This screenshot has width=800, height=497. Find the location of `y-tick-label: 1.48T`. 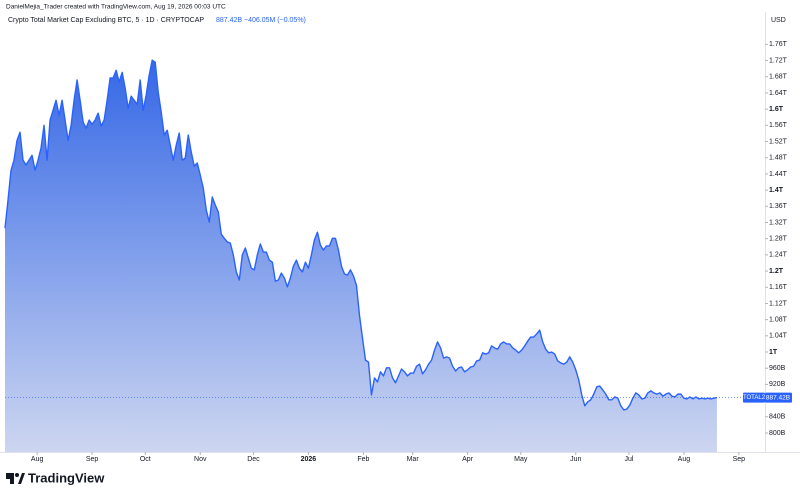

y-tick-label: 1.48T is located at coordinates (778, 158).